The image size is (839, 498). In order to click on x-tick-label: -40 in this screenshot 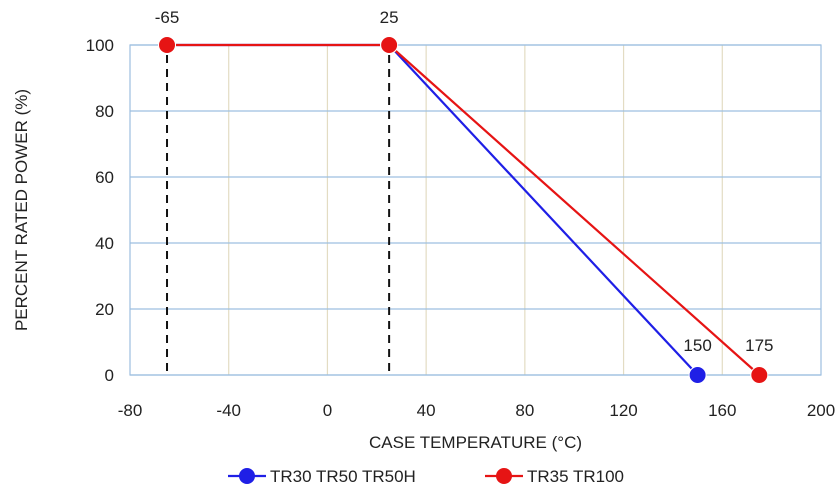, I will do `click(228, 410)`.